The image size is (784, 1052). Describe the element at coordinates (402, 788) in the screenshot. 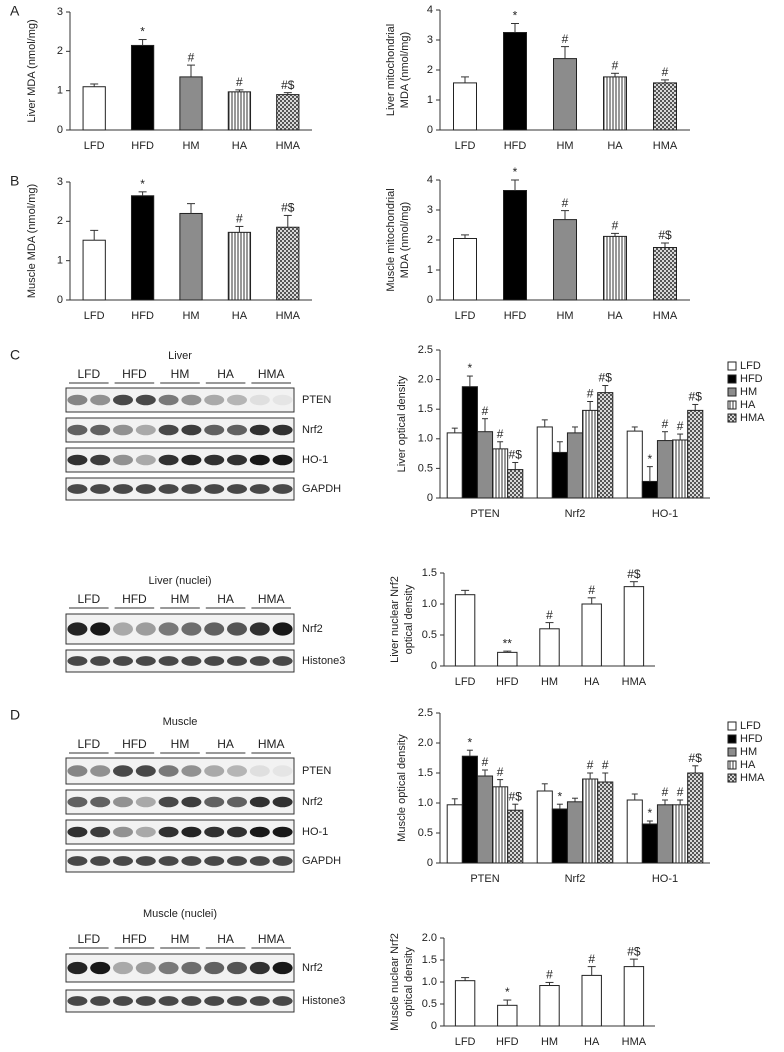

I see `y-axis-label: Muscle optical density` at that location.